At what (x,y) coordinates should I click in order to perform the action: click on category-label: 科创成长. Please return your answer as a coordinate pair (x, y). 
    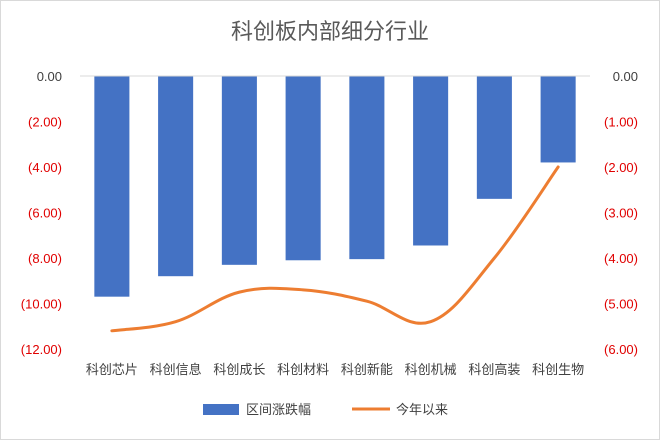
    Looking at the image, I should click on (239, 370).